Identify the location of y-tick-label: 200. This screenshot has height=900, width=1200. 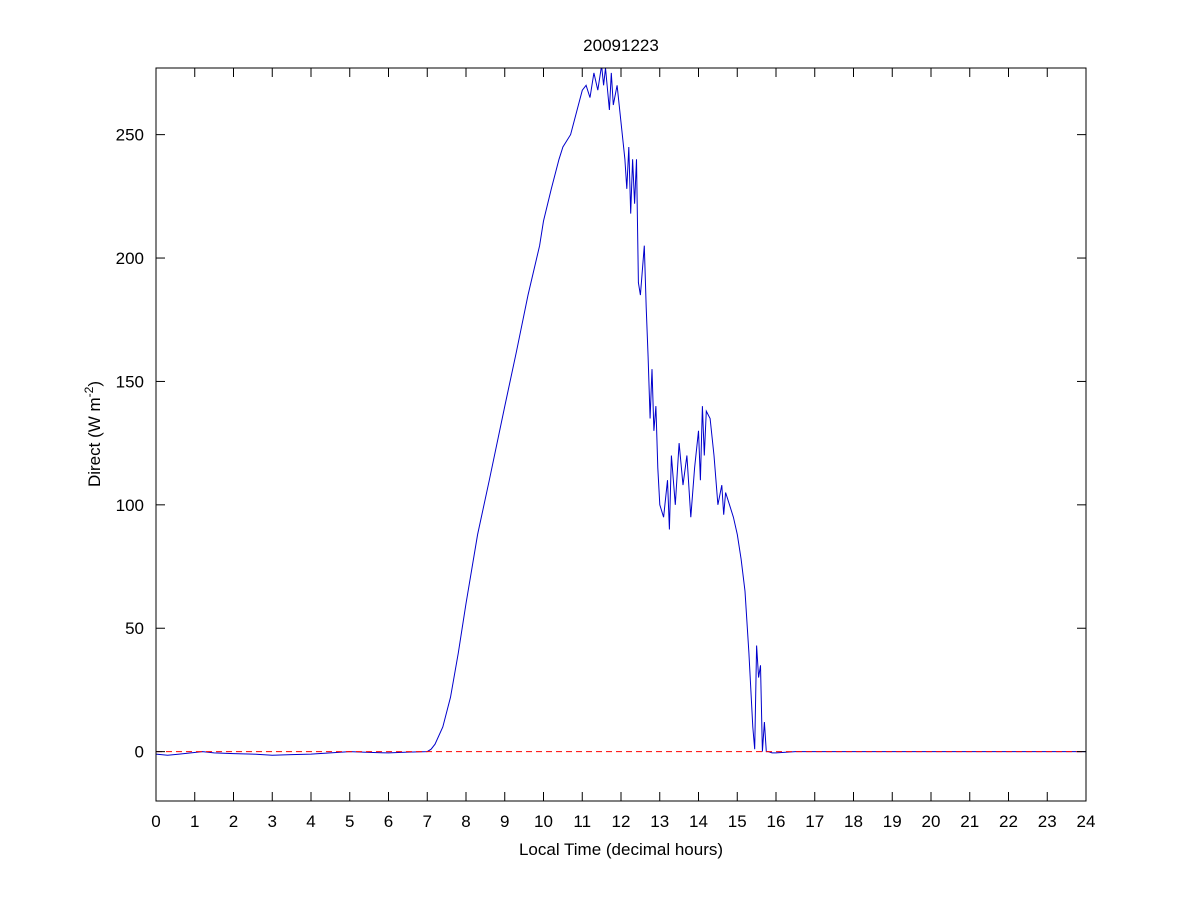
(130, 258).